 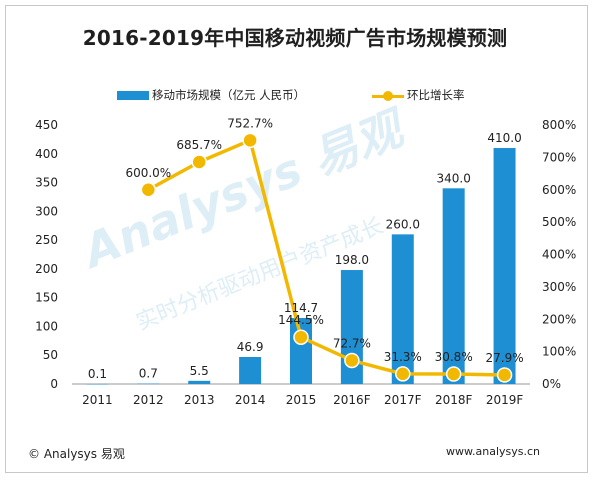 What do you see at coordinates (403, 224) in the screenshot?
I see `bar-value-label: 260.0` at bounding box center [403, 224].